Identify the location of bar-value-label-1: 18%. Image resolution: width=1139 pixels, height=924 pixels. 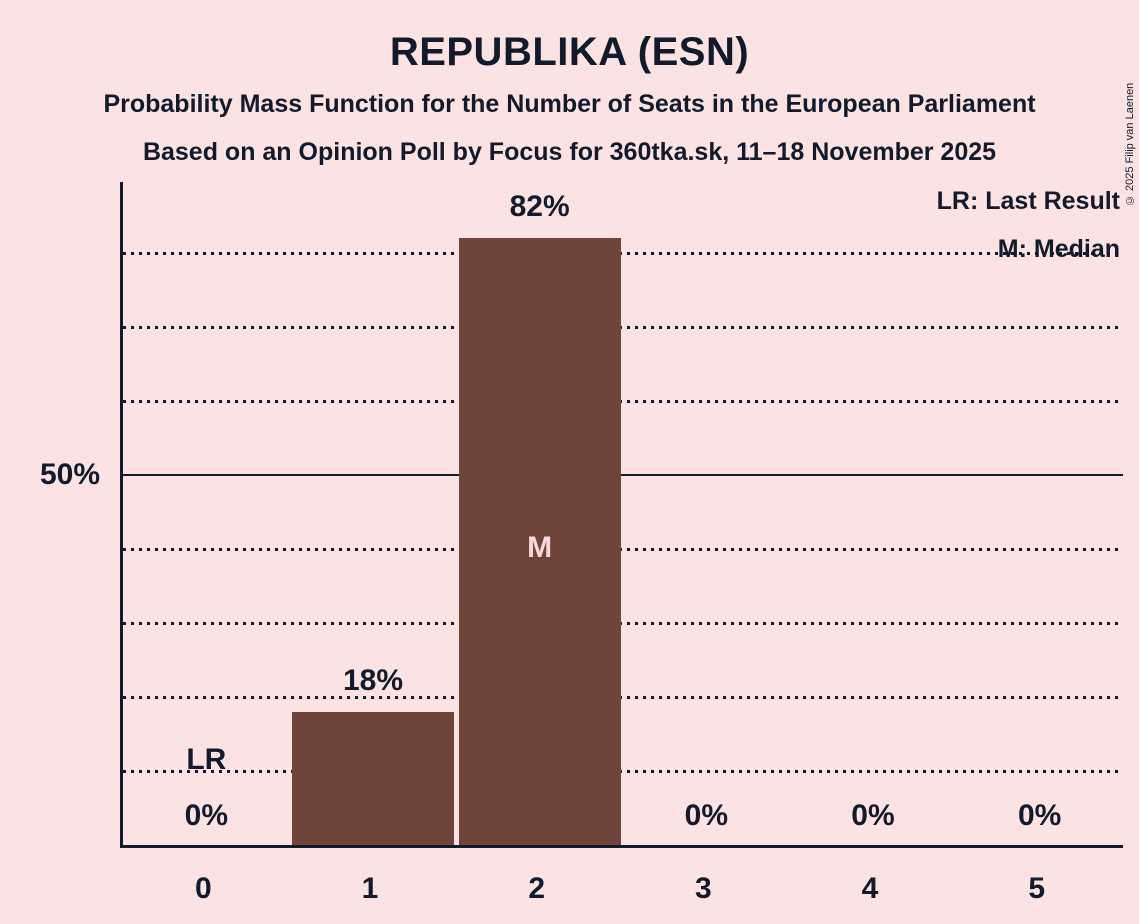
(372, 680).